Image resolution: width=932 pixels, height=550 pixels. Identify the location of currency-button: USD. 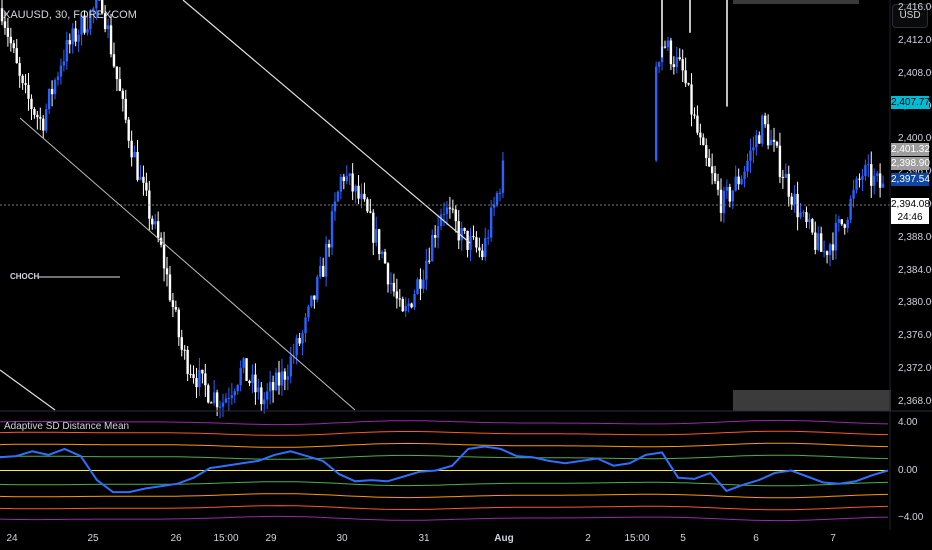
(910, 16).